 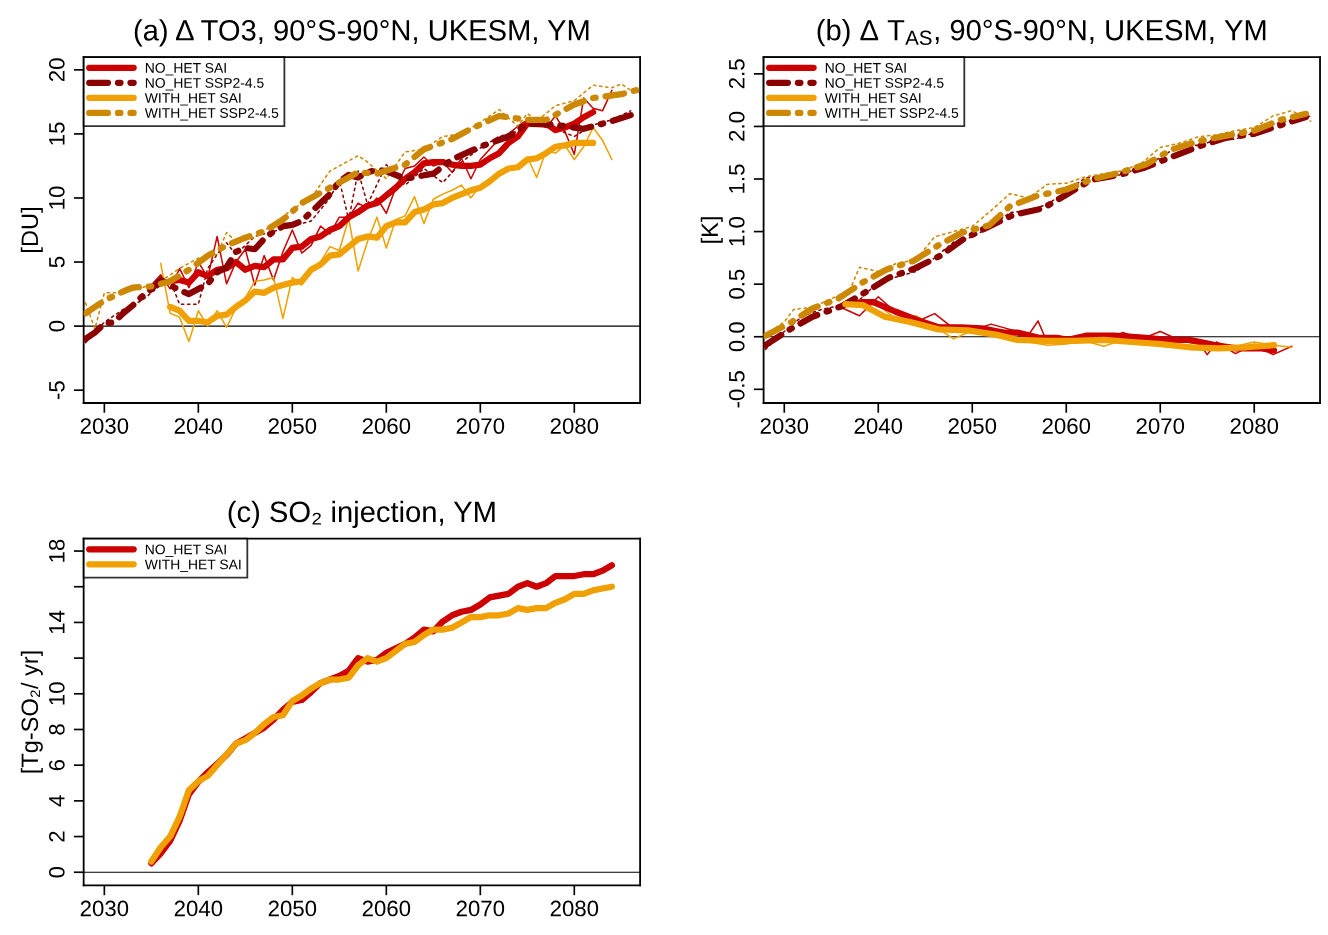 I want to click on y-tick-label: 20, so click(x=56, y=70).